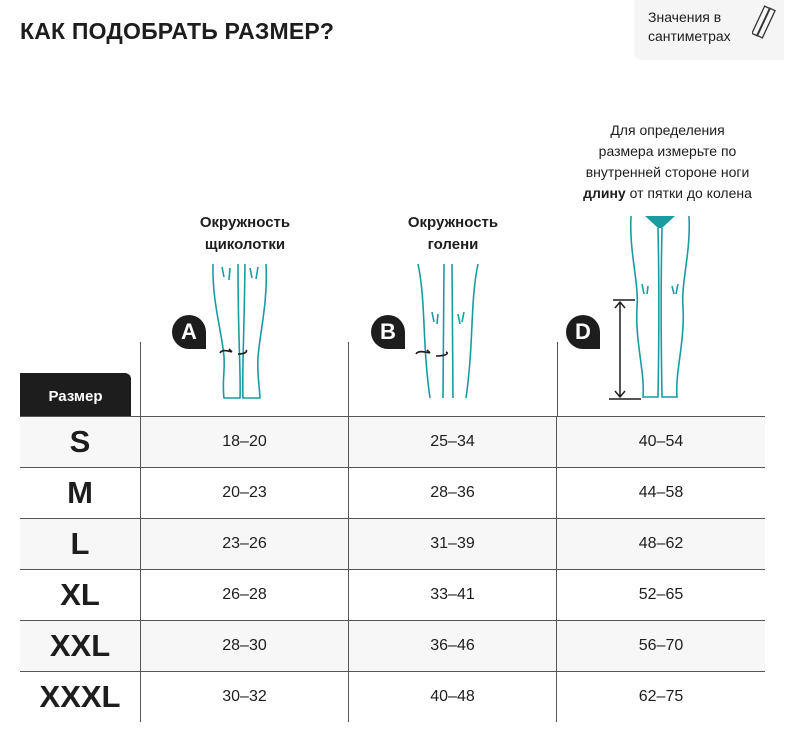  I want to click on ankle-value: 18–20, so click(244, 442).